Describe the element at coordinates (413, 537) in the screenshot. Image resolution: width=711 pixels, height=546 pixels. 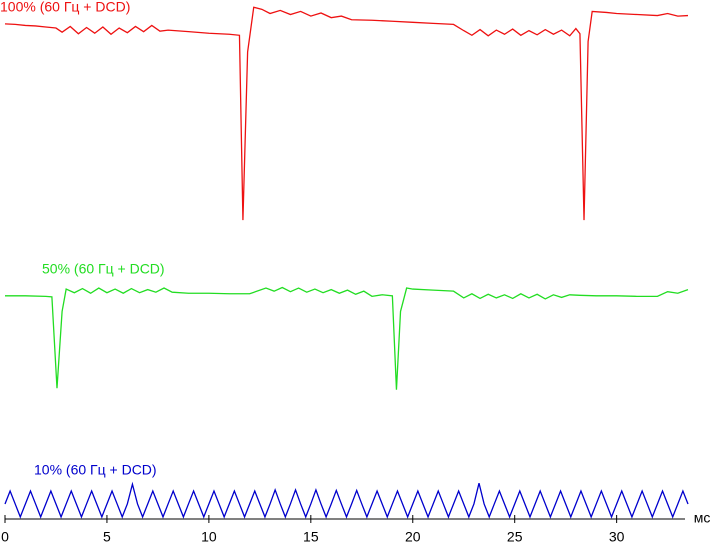
I see `x-tick-label: 20` at that location.